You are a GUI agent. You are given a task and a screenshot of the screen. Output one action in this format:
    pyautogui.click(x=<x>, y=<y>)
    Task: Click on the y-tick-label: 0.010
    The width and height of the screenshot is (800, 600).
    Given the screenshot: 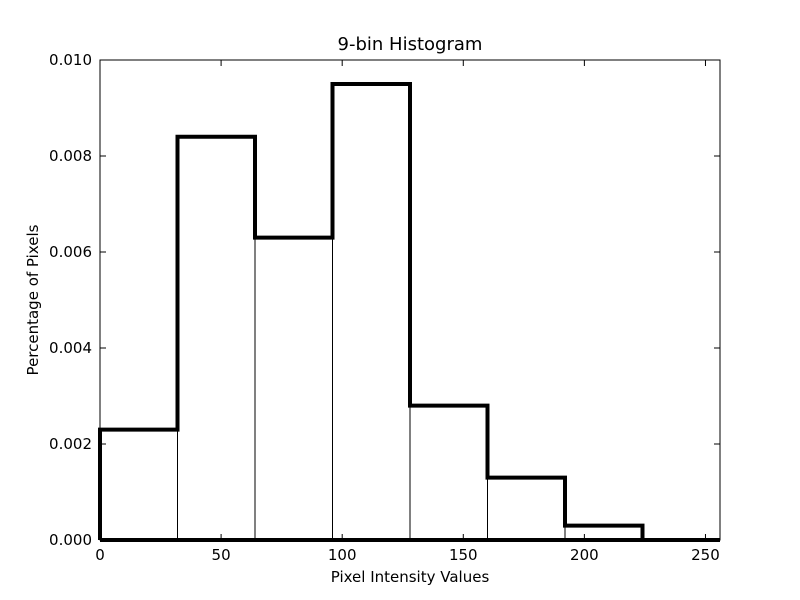 What is the action you would take?
    pyautogui.click(x=70, y=60)
    